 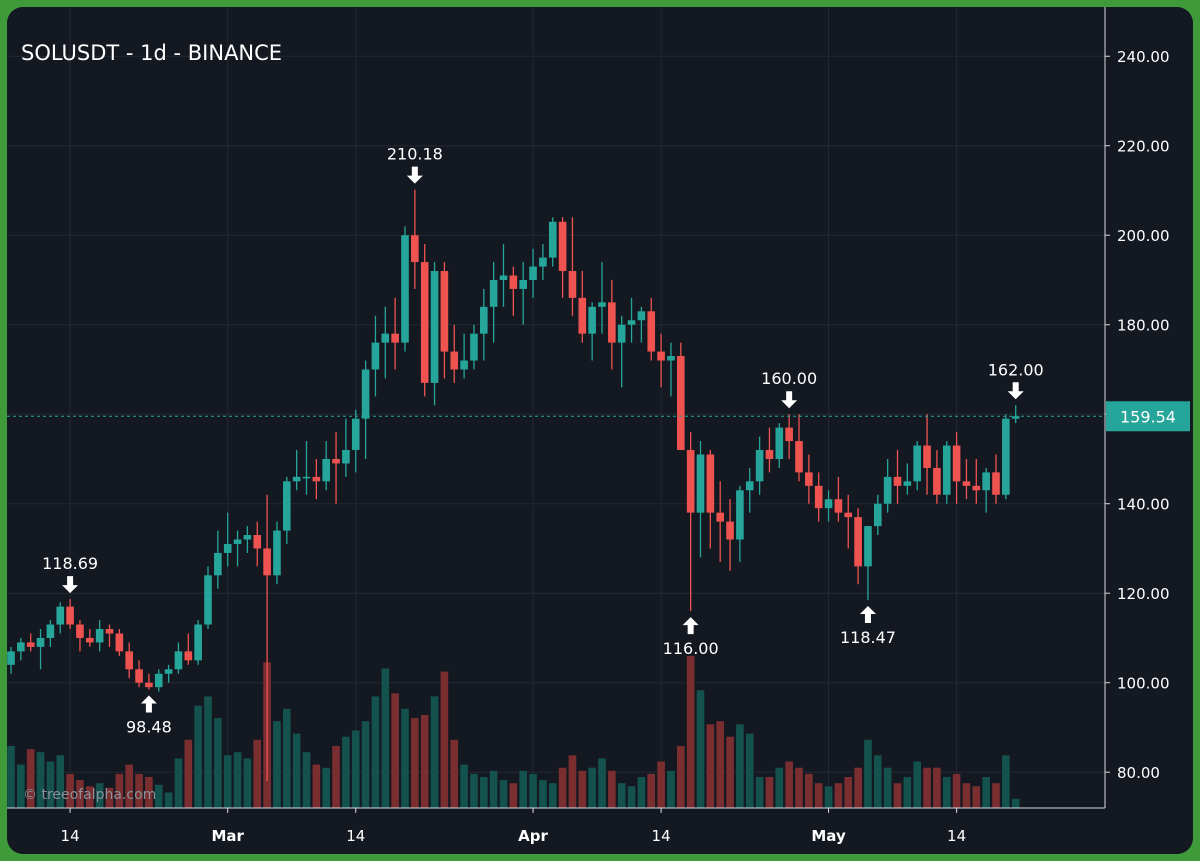 What do you see at coordinates (1143, 594) in the screenshot?
I see `y-tick-label: 120.00` at bounding box center [1143, 594].